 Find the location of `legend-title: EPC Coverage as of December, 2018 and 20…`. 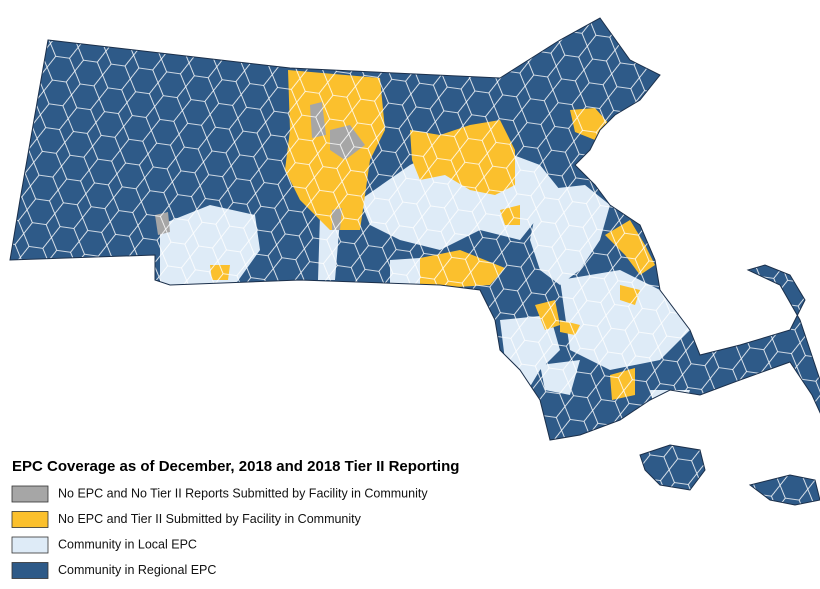

legend-title: EPC Coverage as of December, 2018 and 20… is located at coordinates (235, 466).